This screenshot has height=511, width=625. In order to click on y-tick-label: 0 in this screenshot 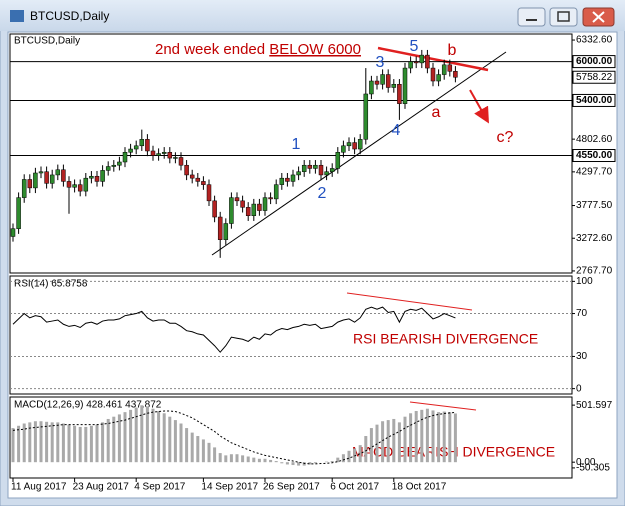, I will do `click(579, 388)`.